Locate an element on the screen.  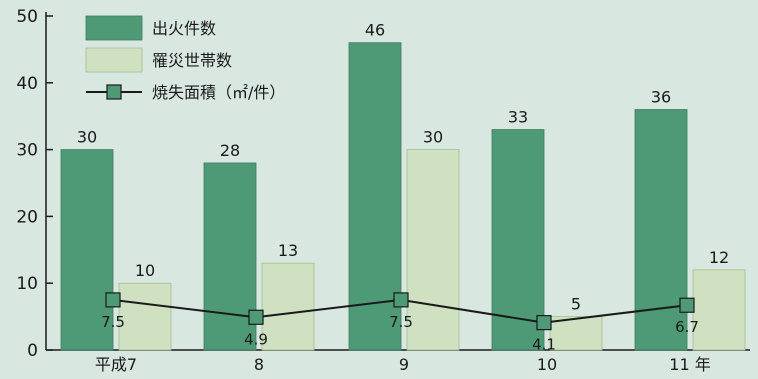
data-label-fire-count: 28 is located at coordinates (230, 150).